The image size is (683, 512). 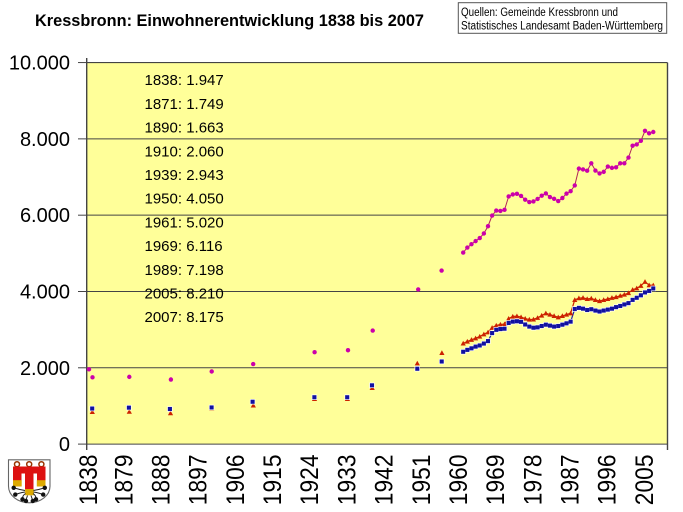 I want to click on svg-text: 1996, so click(x=608, y=479).